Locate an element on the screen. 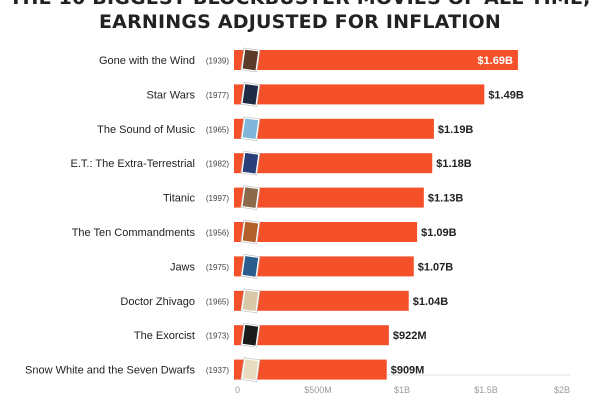  movie-year-label: (1997) is located at coordinates (217, 198).